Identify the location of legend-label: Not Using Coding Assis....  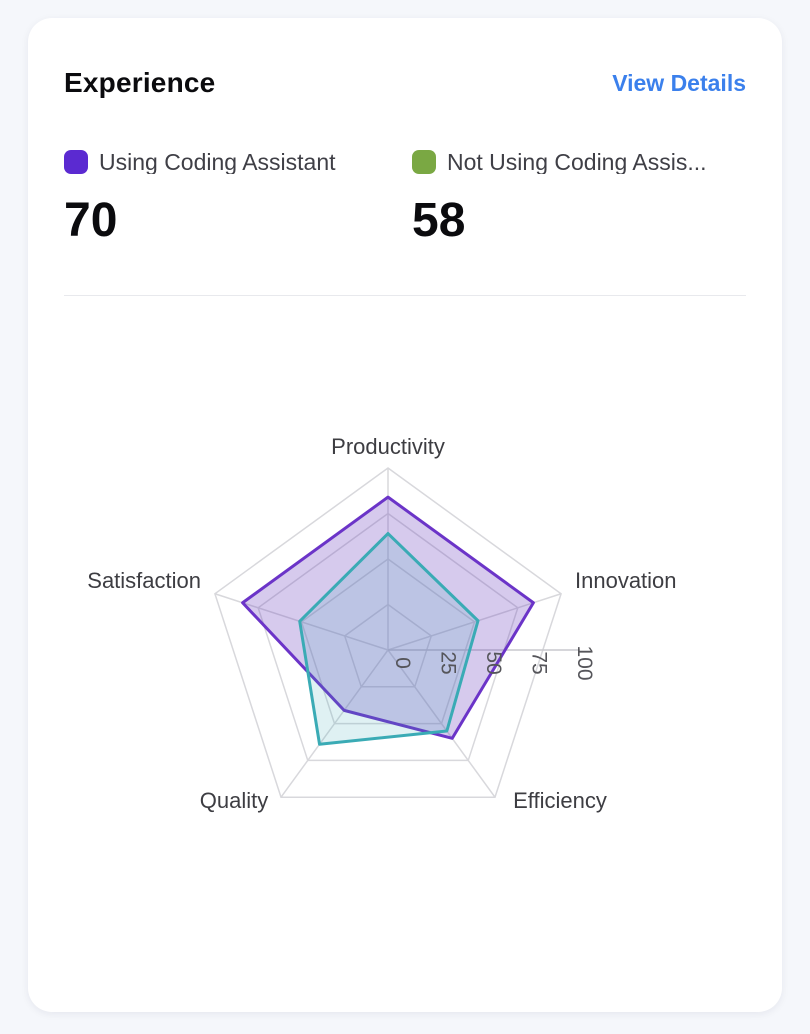
(577, 162).